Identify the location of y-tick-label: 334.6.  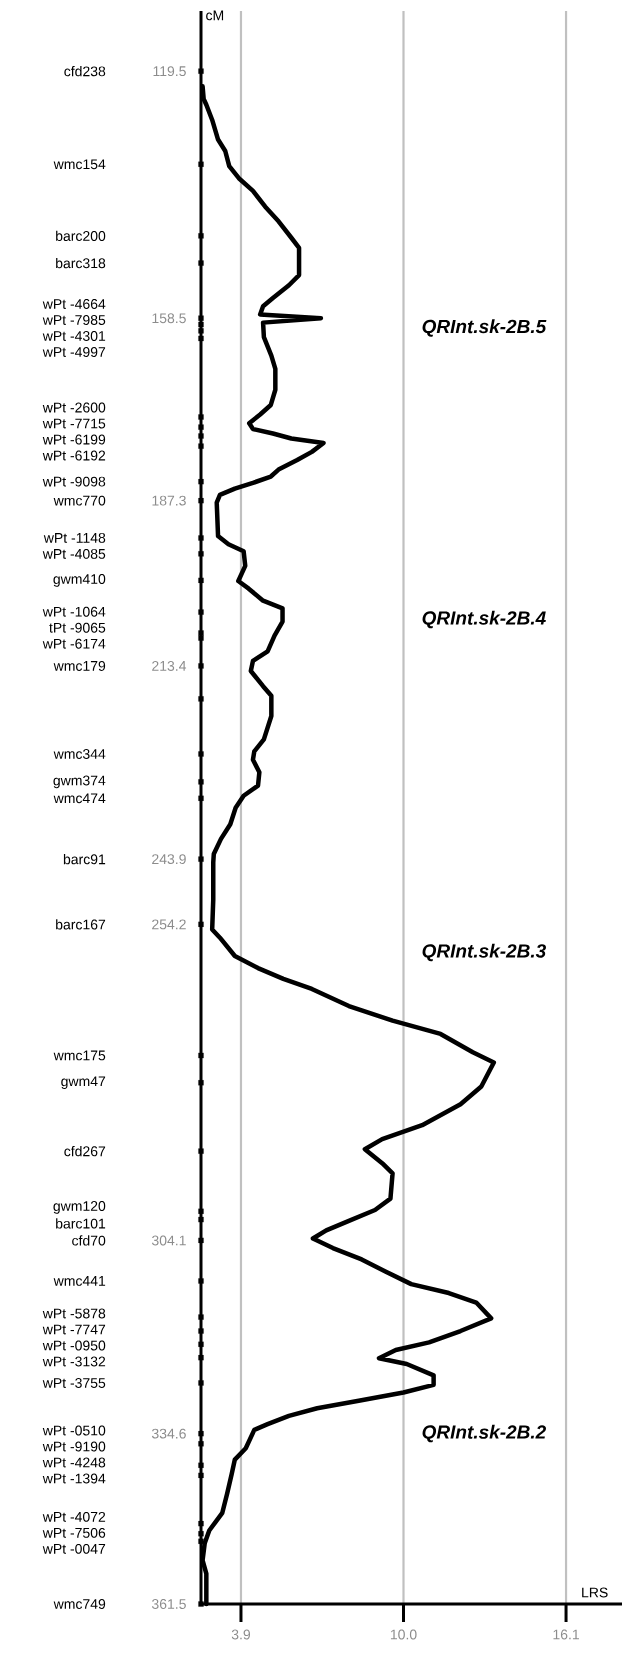
(168, 1433).